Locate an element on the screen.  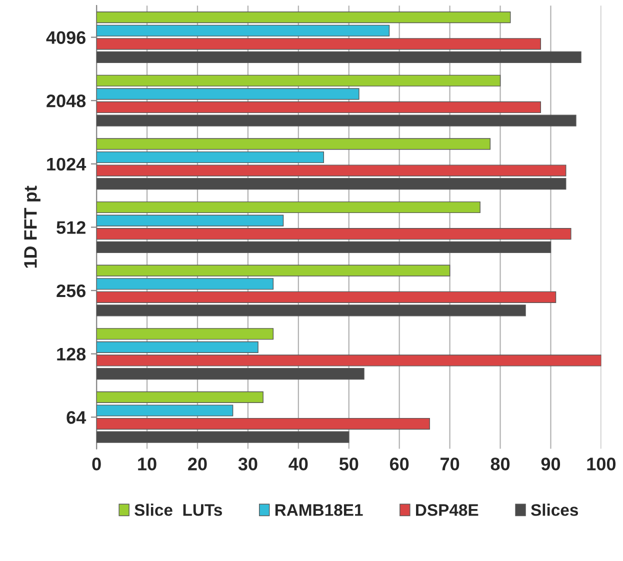
x-tick-label: 30 is located at coordinates (248, 464).